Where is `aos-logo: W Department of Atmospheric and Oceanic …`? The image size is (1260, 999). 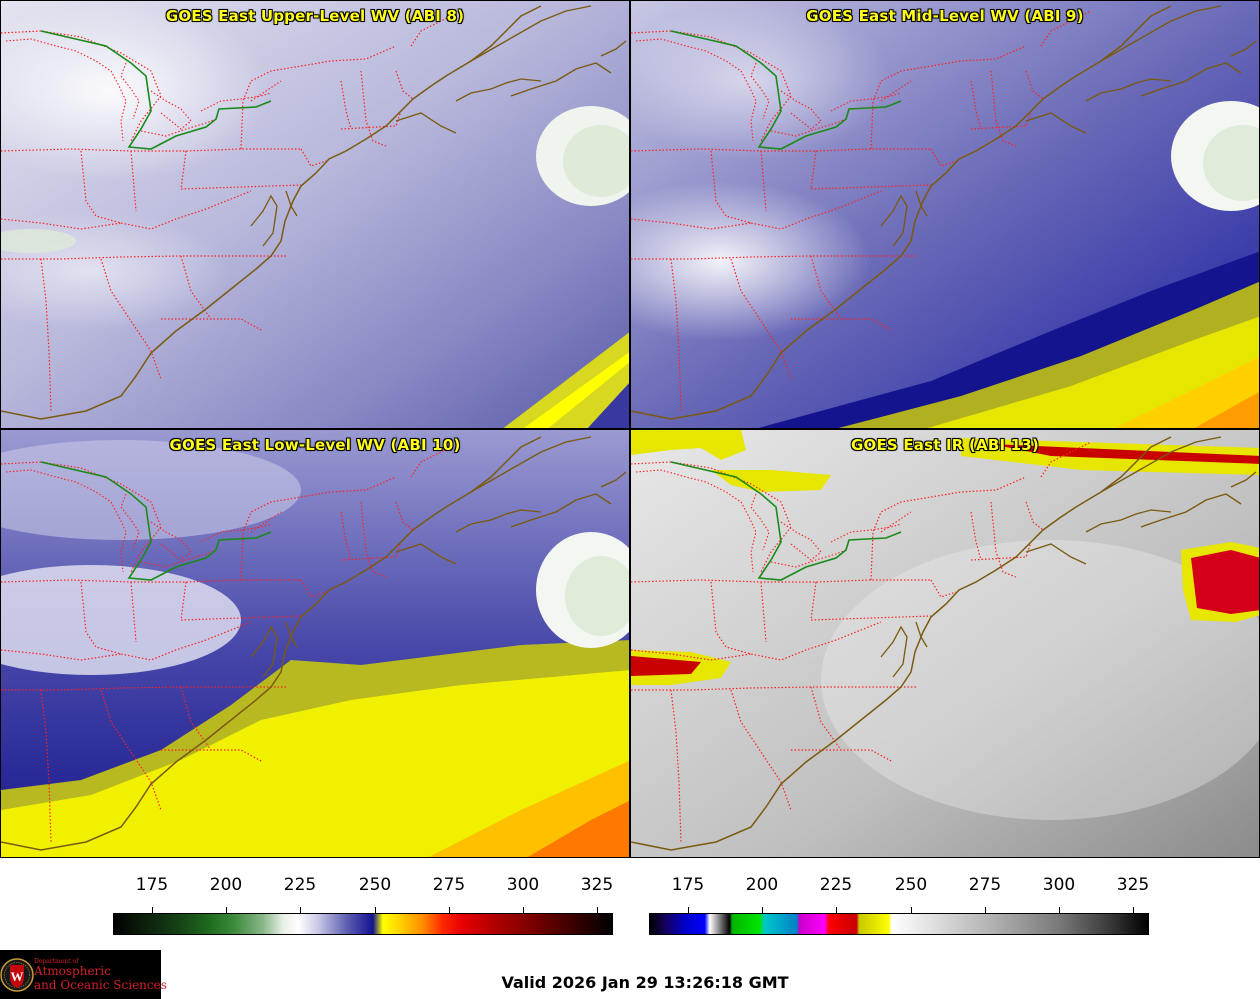 aos-logo: W Department of Atmospheric and Oceanic … is located at coordinates (83, 974).